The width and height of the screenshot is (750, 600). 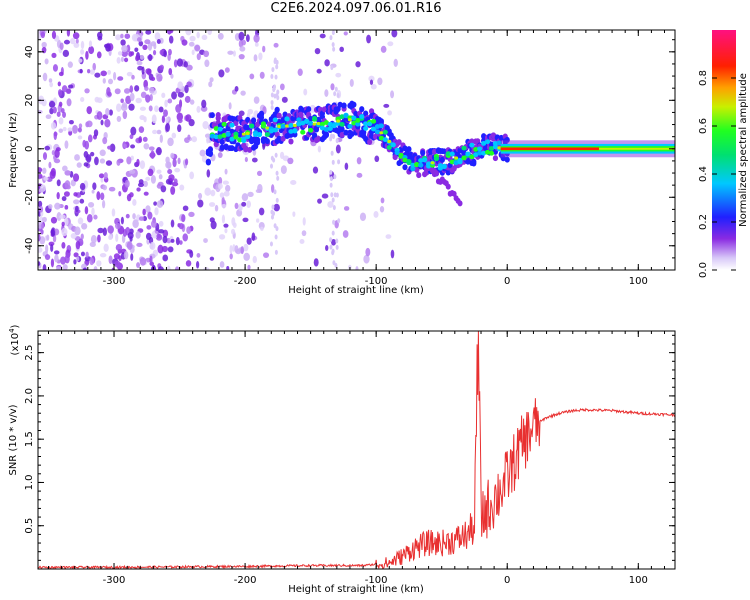 I want to click on y-tick-label: 0, so click(x=29, y=149).